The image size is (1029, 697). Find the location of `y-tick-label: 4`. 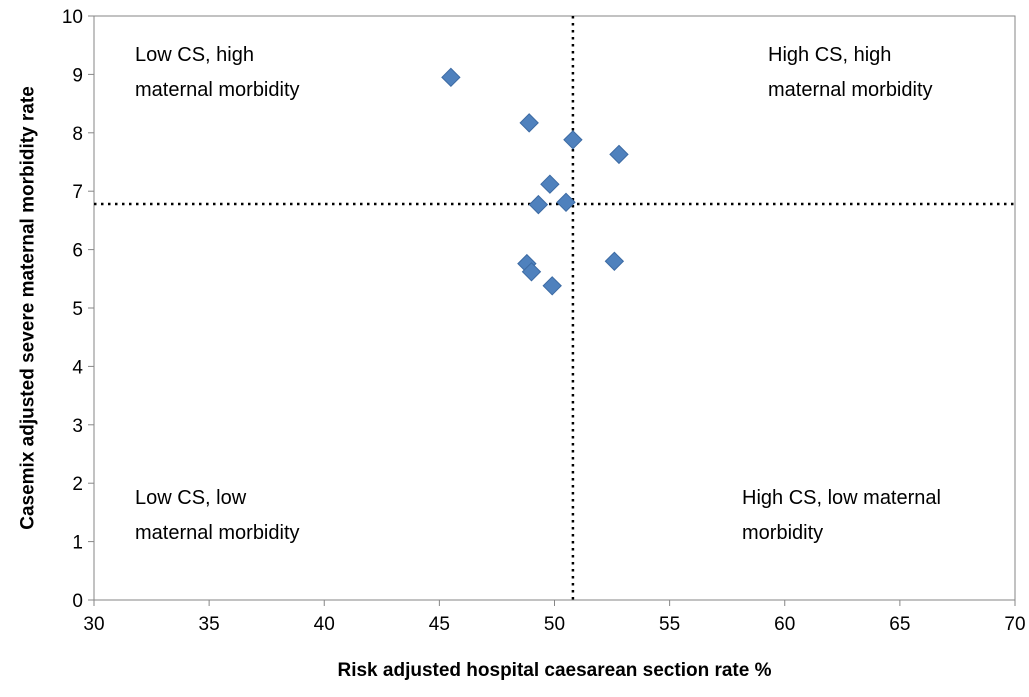

y-tick-label: 4 is located at coordinates (77, 367).